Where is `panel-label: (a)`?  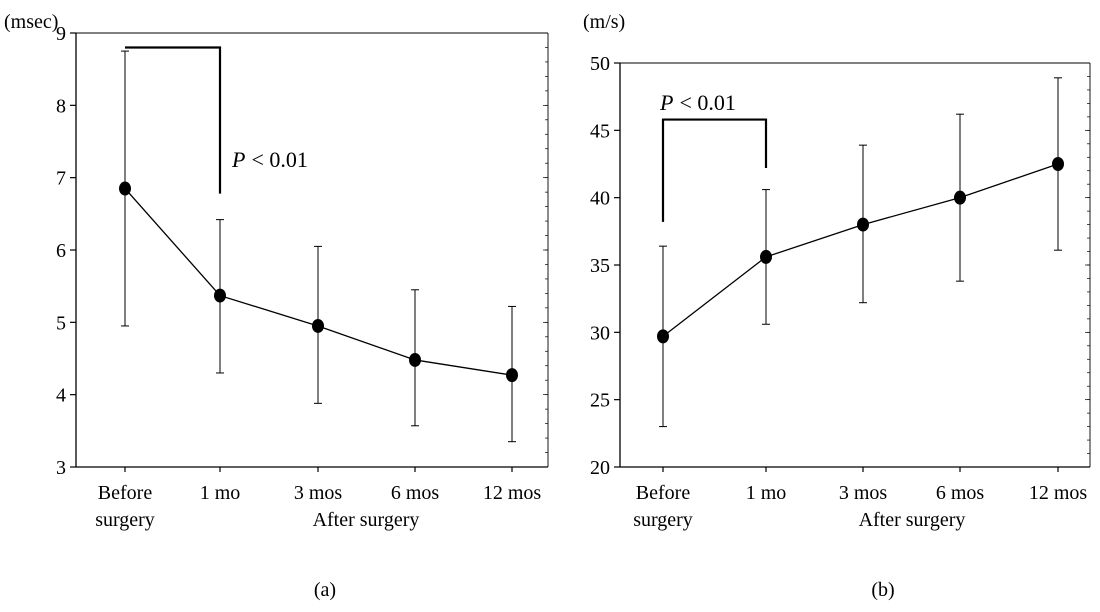 panel-label: (a) is located at coordinates (325, 590).